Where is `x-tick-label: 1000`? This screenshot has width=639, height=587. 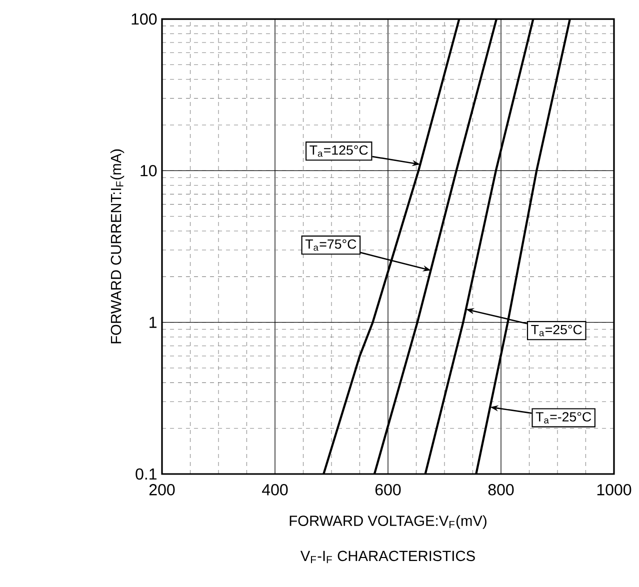 x-tick-label: 1000 is located at coordinates (614, 490).